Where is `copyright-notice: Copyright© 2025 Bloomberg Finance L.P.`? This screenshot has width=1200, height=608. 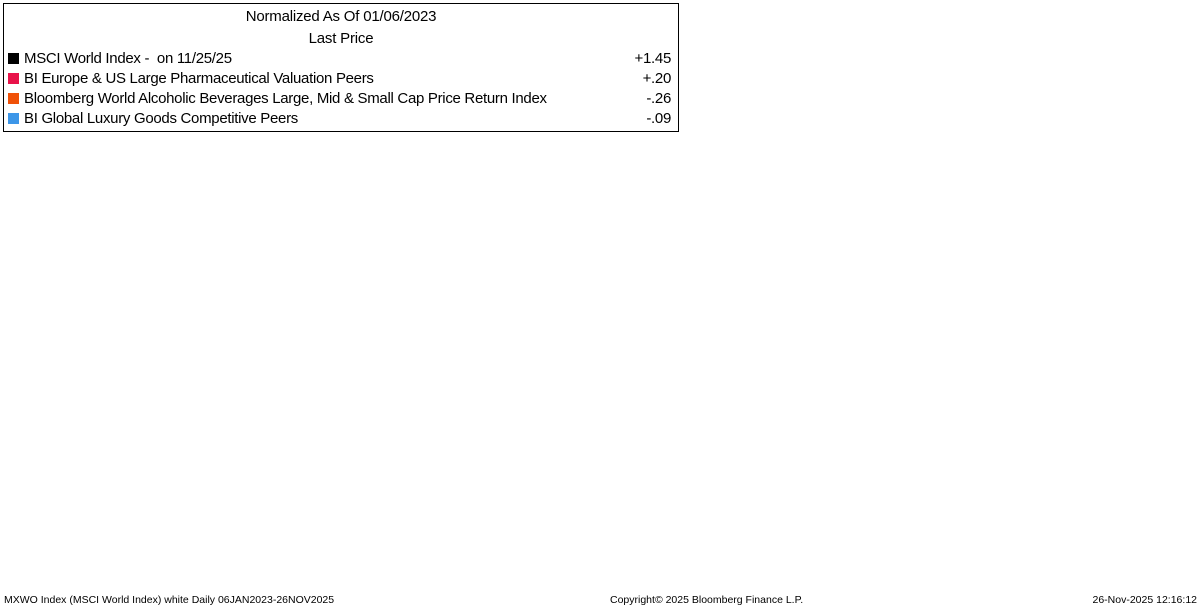 copyright-notice: Copyright© 2025 Bloomberg Finance L.P. is located at coordinates (707, 600).